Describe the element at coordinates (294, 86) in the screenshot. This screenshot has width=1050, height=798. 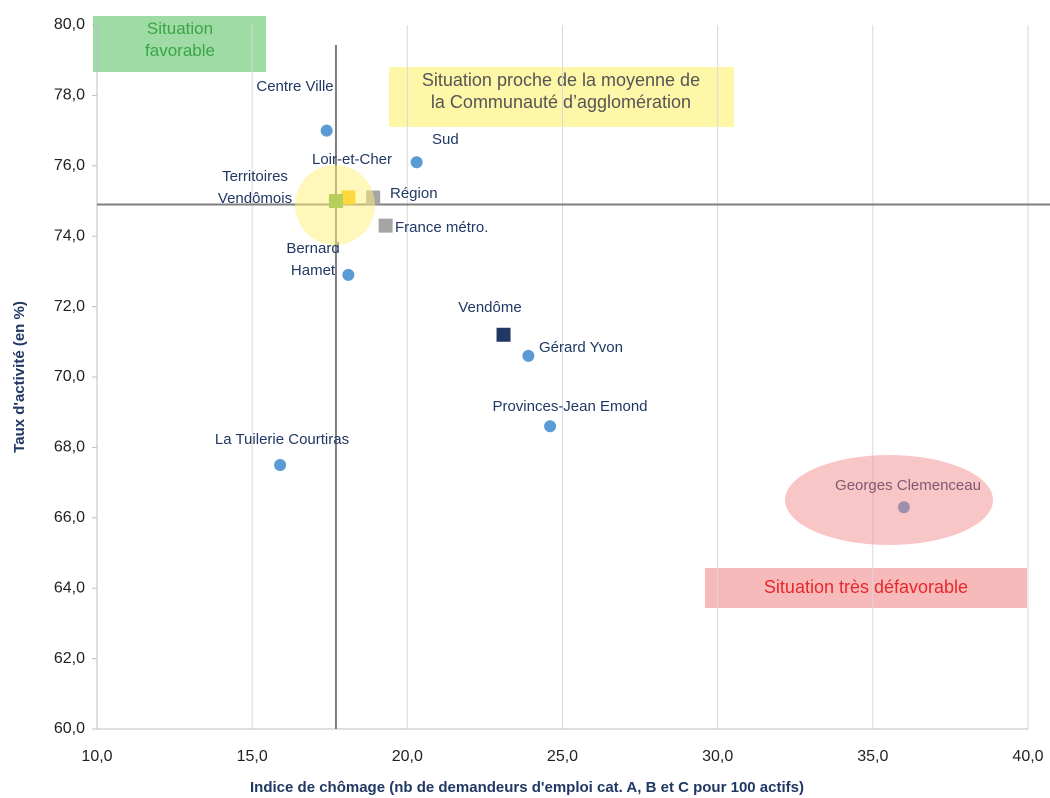
I see `point-label: Centre Ville` at that location.